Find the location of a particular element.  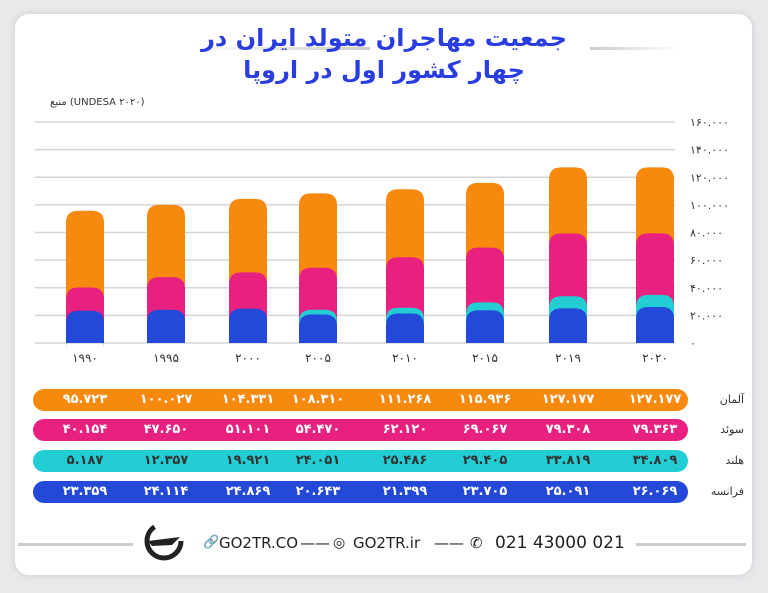

x-tick-label: ۲۰۱۰ is located at coordinates (405, 358).